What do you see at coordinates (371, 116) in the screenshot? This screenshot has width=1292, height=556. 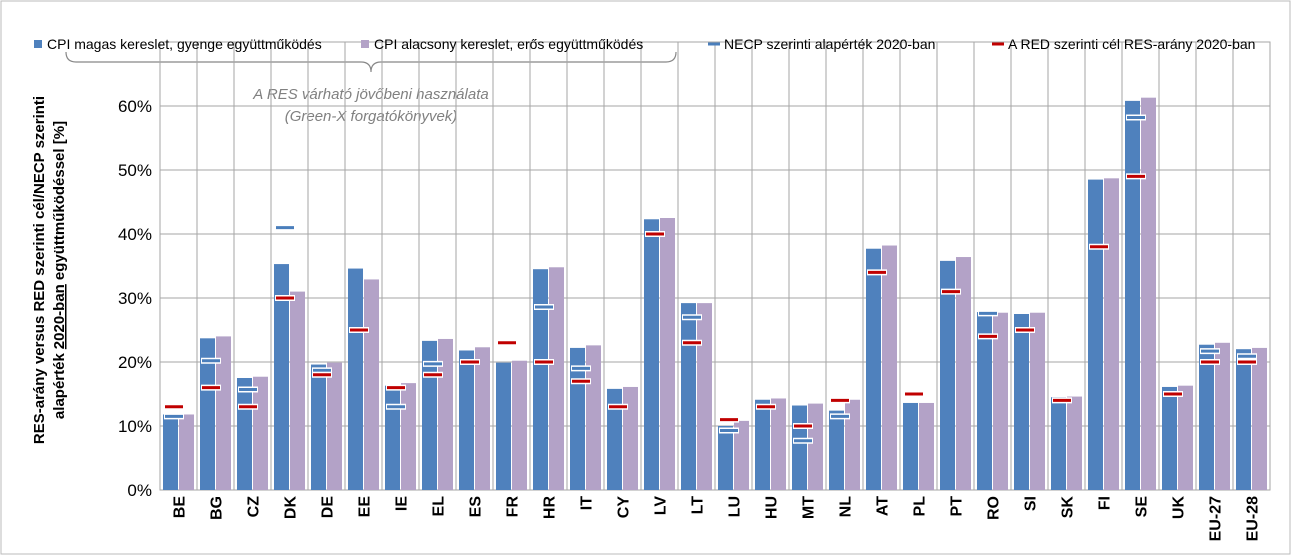 I see `annotation: (Green-X forgatókönyvek)` at bounding box center [371, 116].